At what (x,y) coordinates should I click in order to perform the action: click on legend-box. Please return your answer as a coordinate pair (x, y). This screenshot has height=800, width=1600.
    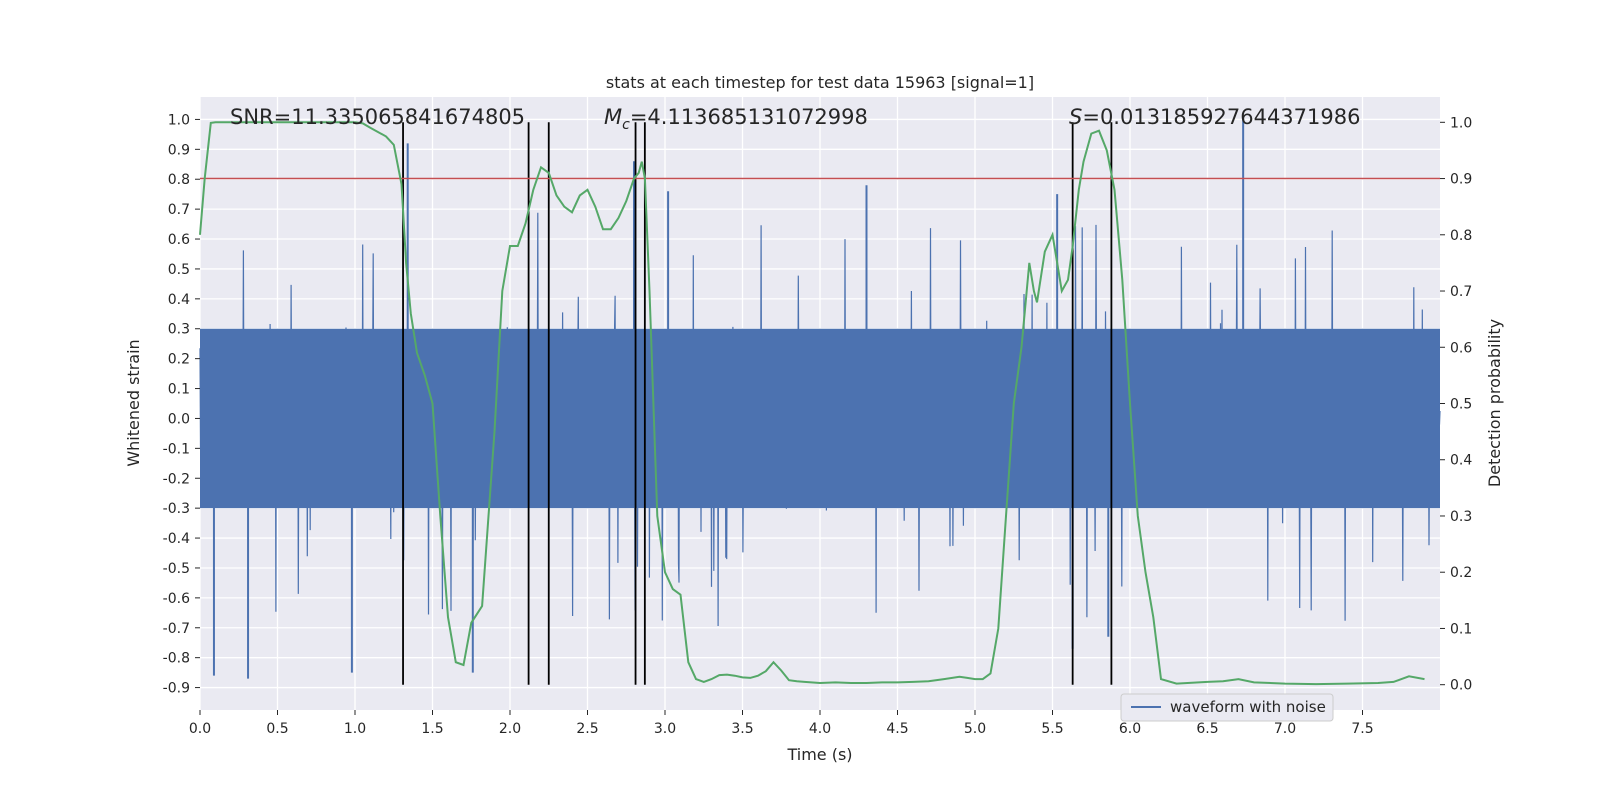
    Looking at the image, I should click on (1227, 707).